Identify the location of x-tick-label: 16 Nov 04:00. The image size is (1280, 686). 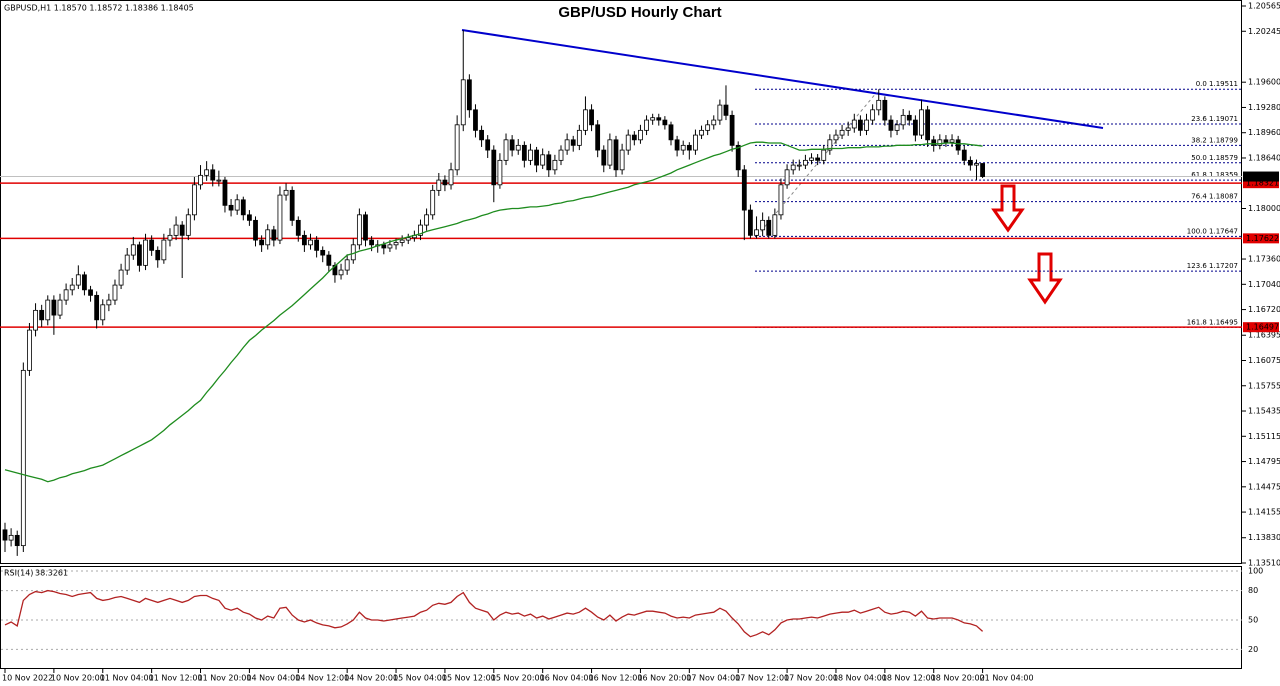
(567, 678).